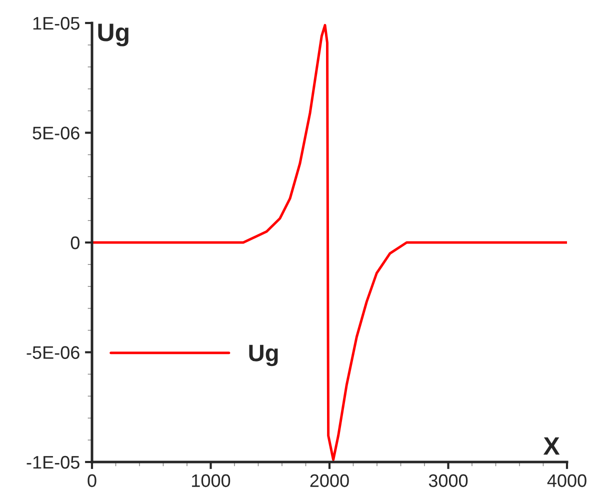  Describe the element at coordinates (566, 481) in the screenshot. I see `x-tick-label: 4000` at that location.